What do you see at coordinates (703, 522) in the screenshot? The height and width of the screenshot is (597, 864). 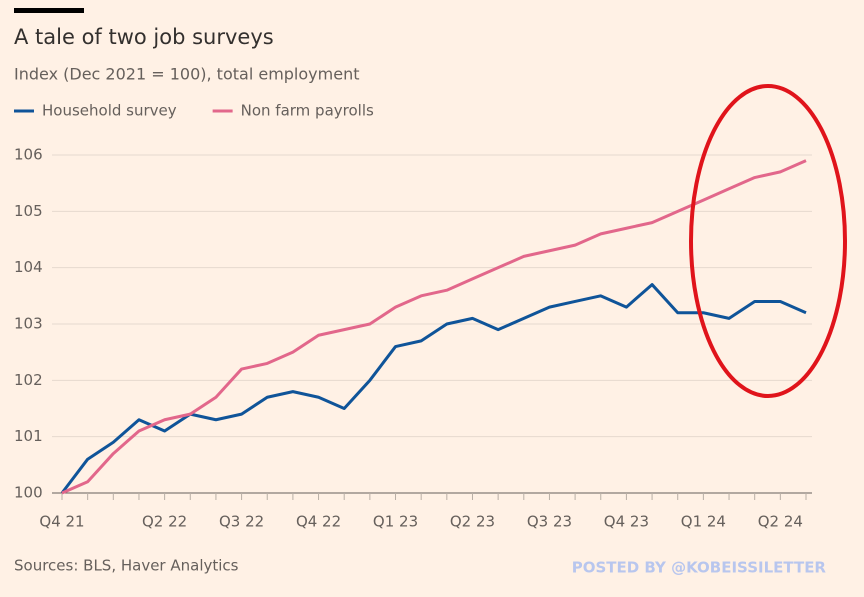 I see `x-tick-label: Q1 24` at bounding box center [703, 522].